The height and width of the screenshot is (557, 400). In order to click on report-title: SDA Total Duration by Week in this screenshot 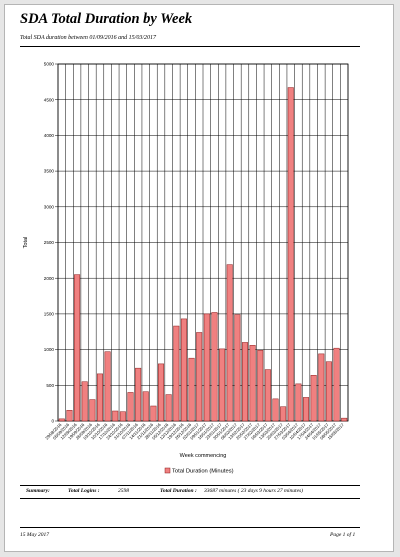, I will do `click(106, 19)`.